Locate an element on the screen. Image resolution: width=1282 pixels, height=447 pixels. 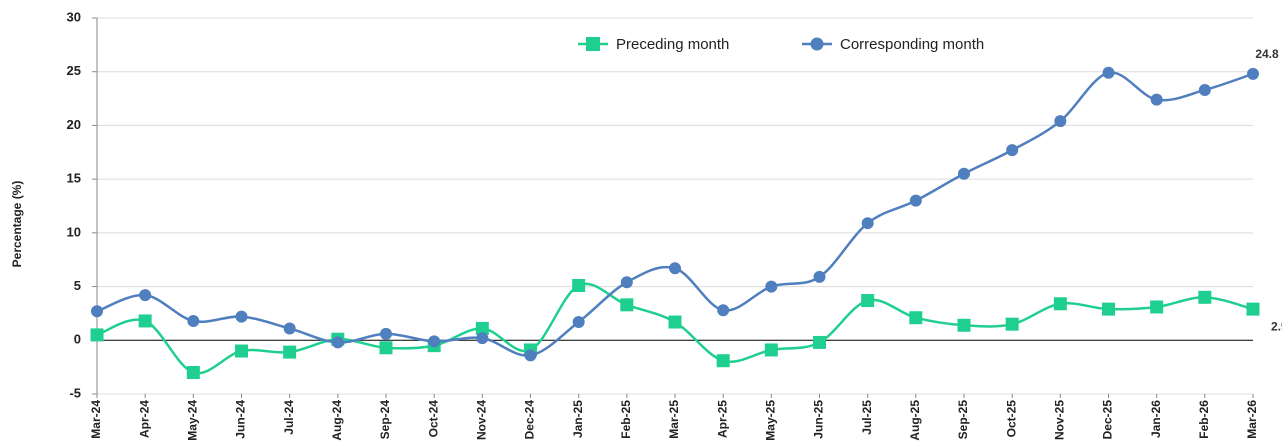
x-tick-label: Feb-25 is located at coordinates (626, 419).